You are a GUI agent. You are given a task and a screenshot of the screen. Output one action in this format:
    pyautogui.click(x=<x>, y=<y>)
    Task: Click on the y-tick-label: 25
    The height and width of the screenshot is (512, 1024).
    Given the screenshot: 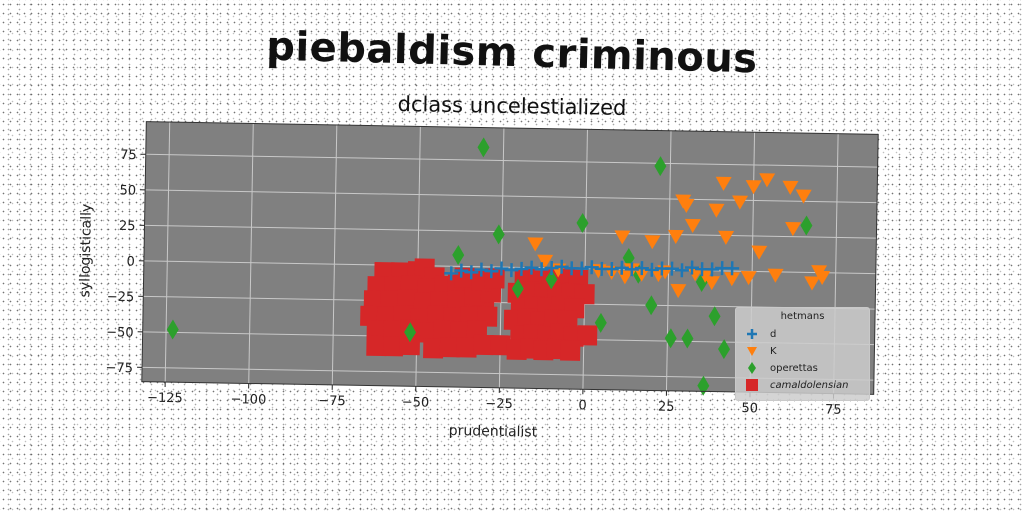 What is the action you would take?
    pyautogui.click(x=127, y=226)
    